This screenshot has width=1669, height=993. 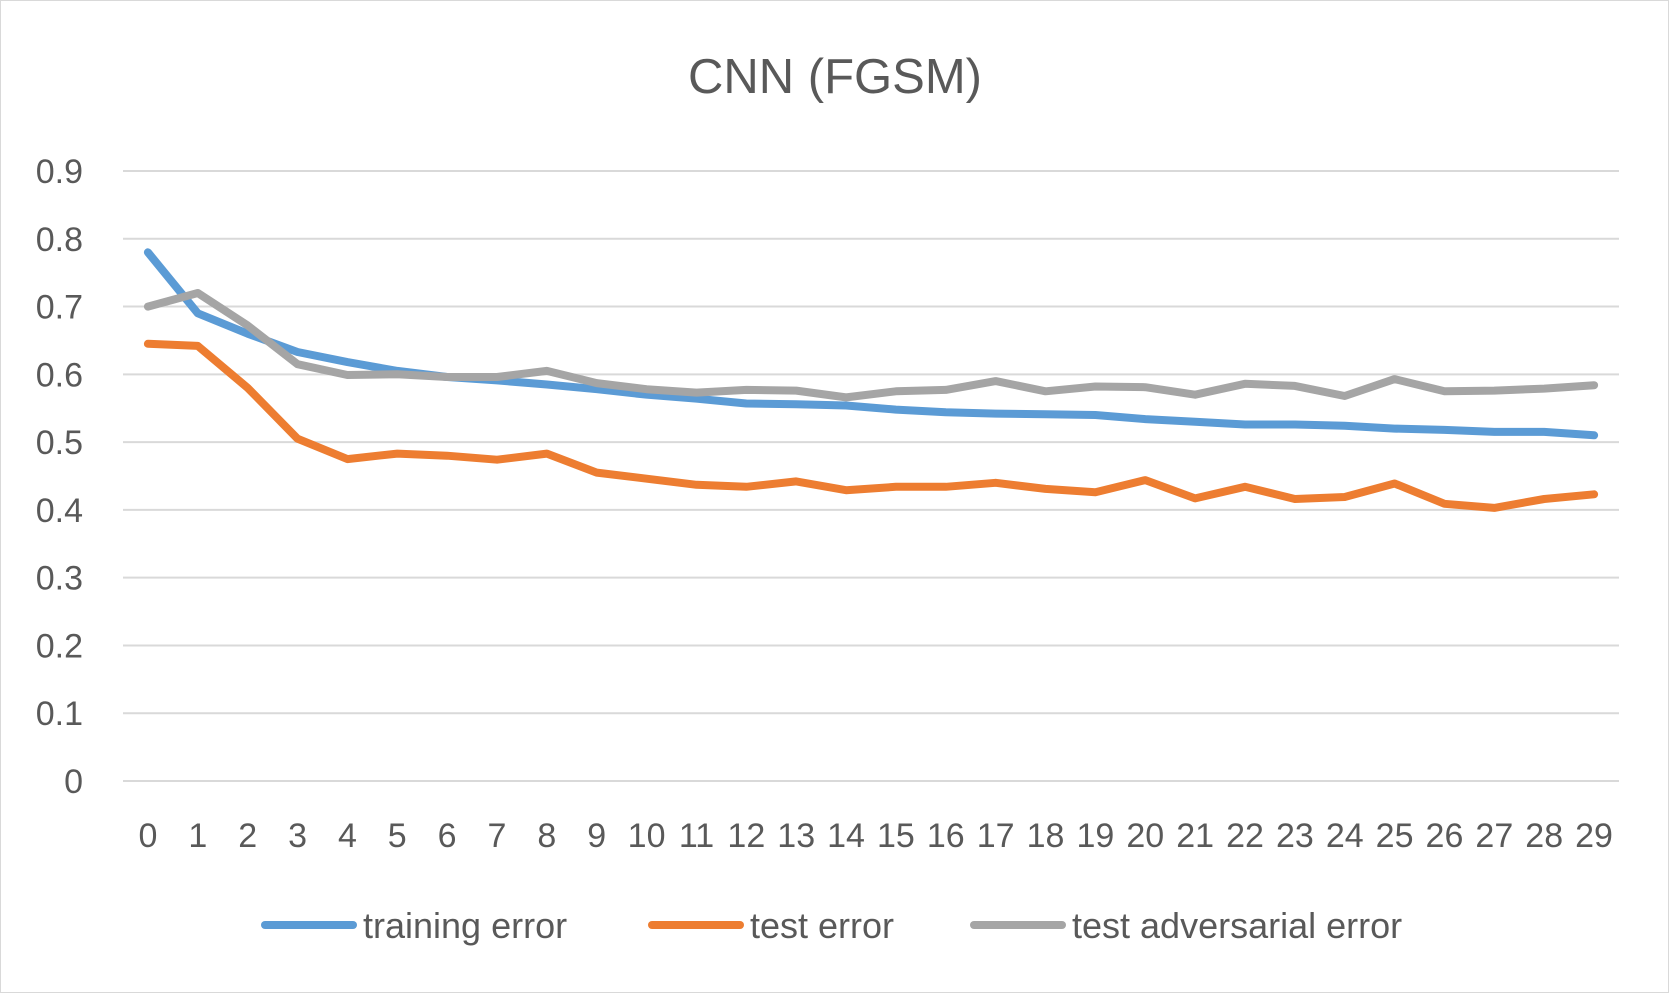 What do you see at coordinates (59, 443) in the screenshot?
I see `y-tick-label: 0.5` at bounding box center [59, 443].